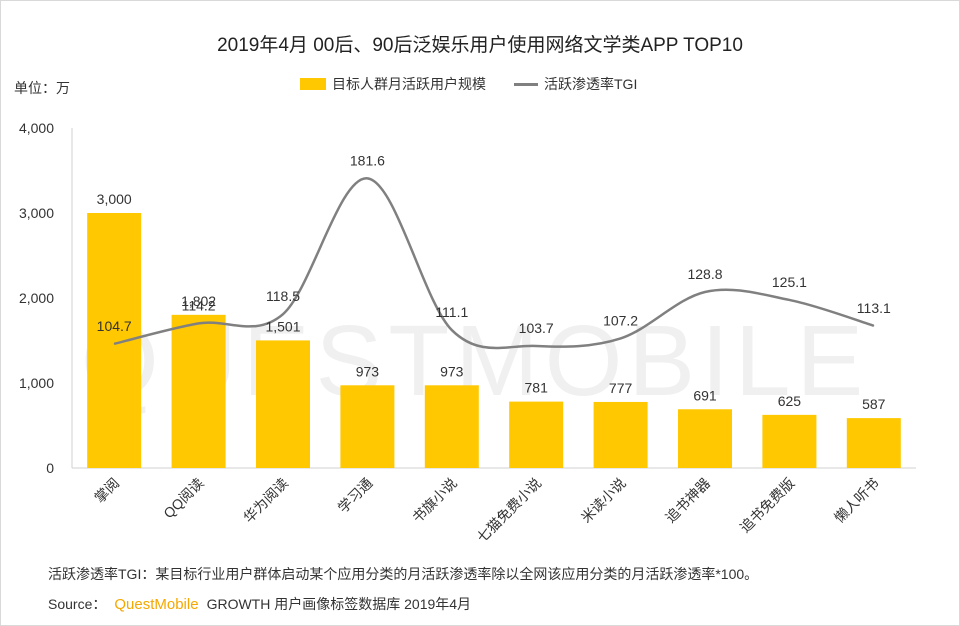  What do you see at coordinates (705, 395) in the screenshot?
I see `bar-value-label: 691` at bounding box center [705, 395].